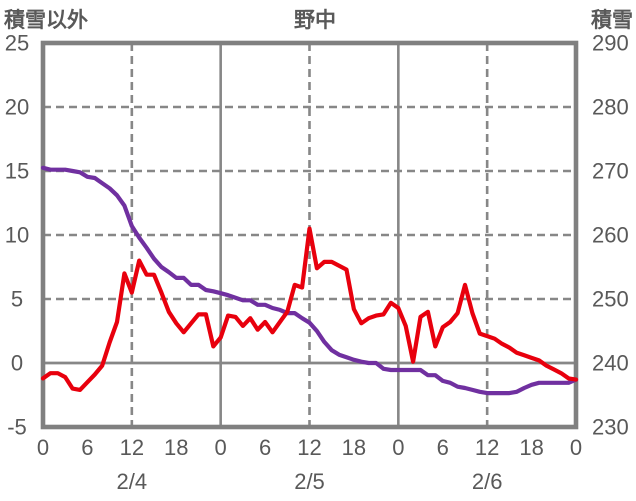 The image size is (636, 501). I want to click on right-axis-tick: 280, so click(610, 107).